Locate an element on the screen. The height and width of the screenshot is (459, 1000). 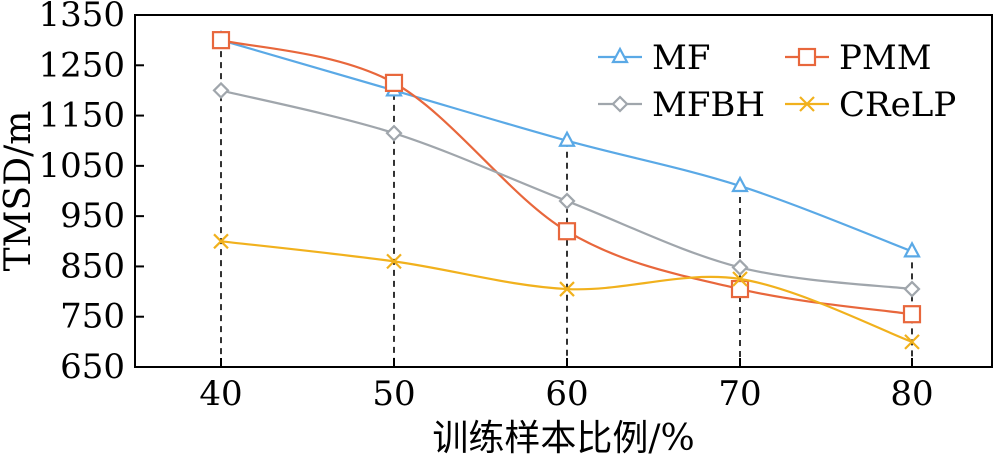
legend-item-pmm: PMM is located at coordinates (858, 58).